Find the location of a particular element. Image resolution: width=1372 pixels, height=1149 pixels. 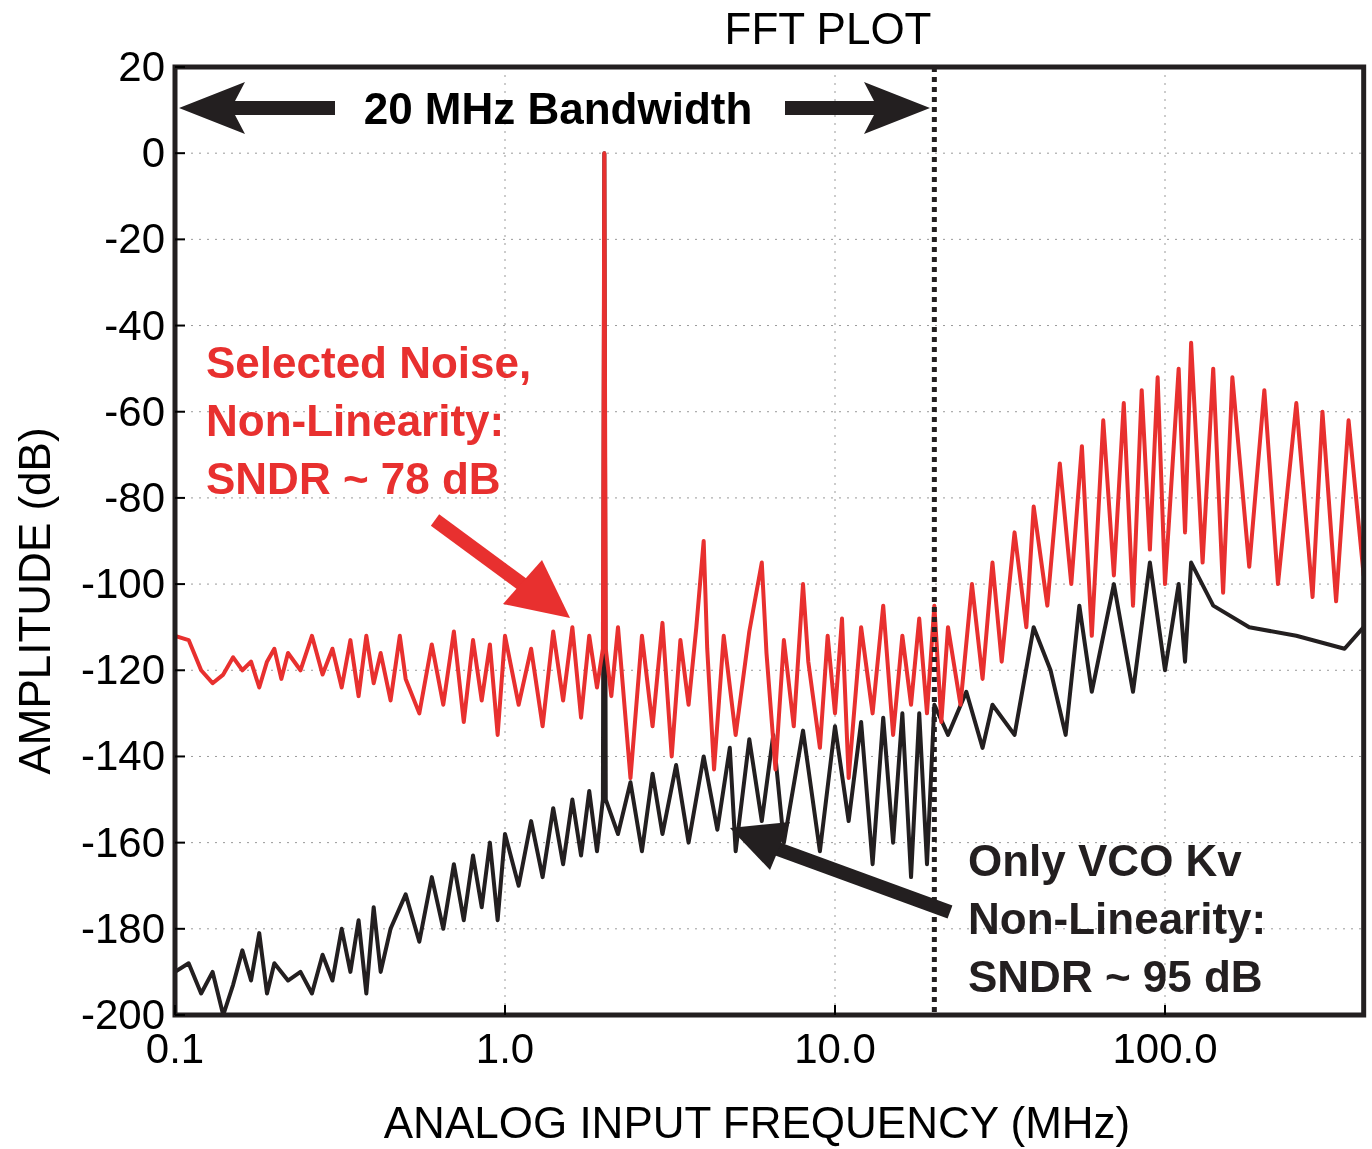

x-axis-title: ANALOG INPUT FREQUENCY (MHz) is located at coordinates (757, 1122).